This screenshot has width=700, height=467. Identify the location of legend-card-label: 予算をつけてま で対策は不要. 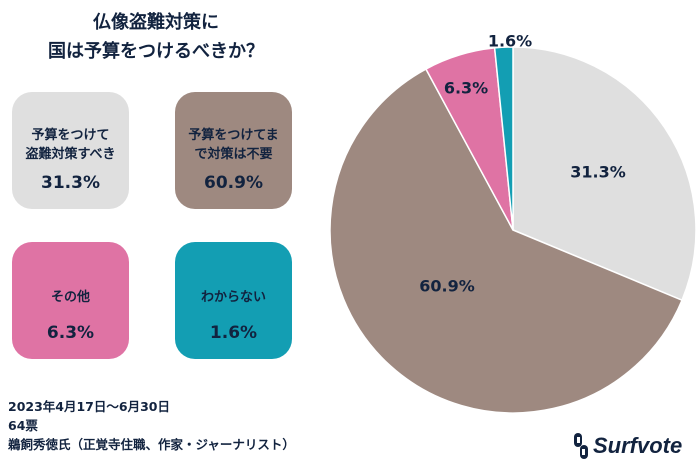
(233, 145).